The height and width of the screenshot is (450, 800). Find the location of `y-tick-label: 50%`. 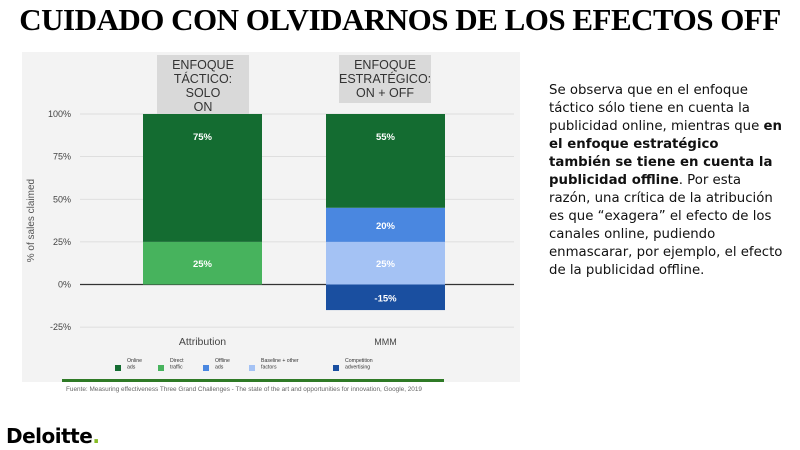

y-tick-label: 50% is located at coordinates (62, 199).